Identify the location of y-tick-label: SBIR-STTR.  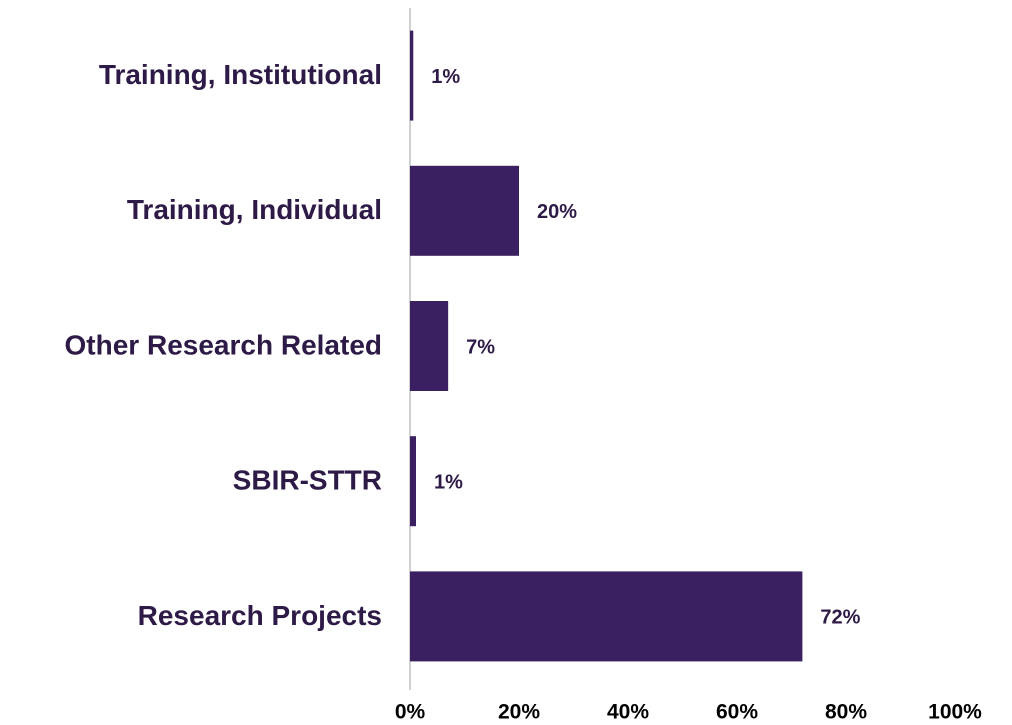
(307, 480).